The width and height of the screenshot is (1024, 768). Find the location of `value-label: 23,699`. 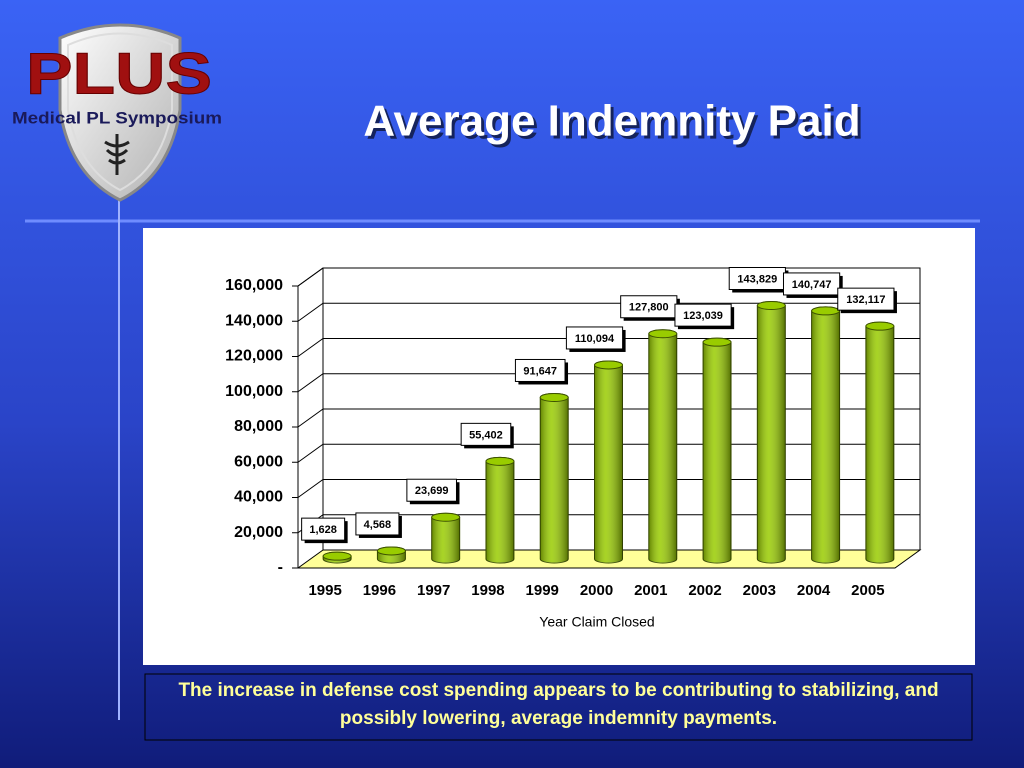

value-label: 23,699 is located at coordinates (432, 491).